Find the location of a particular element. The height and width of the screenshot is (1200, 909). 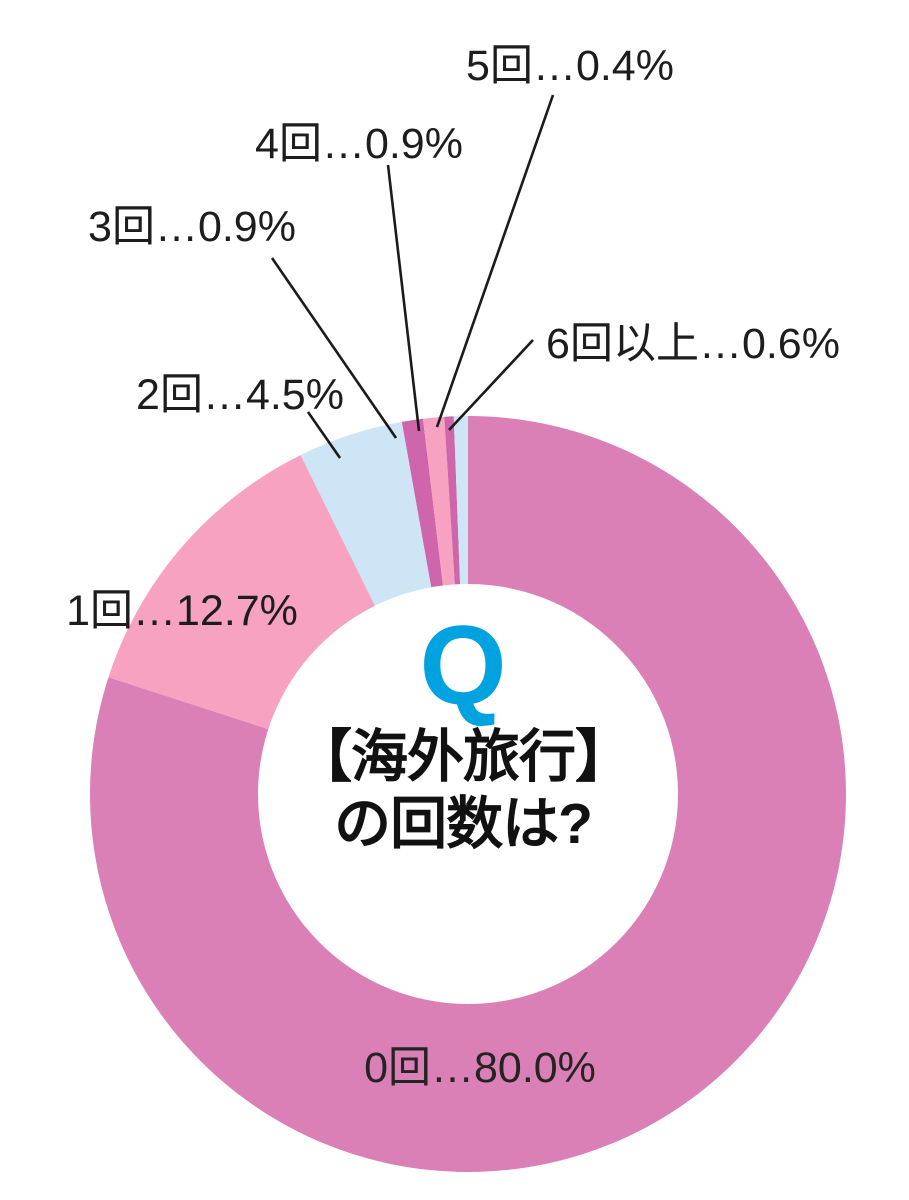

question-title-line1: 【海外旅行】 is located at coordinates (463, 757).